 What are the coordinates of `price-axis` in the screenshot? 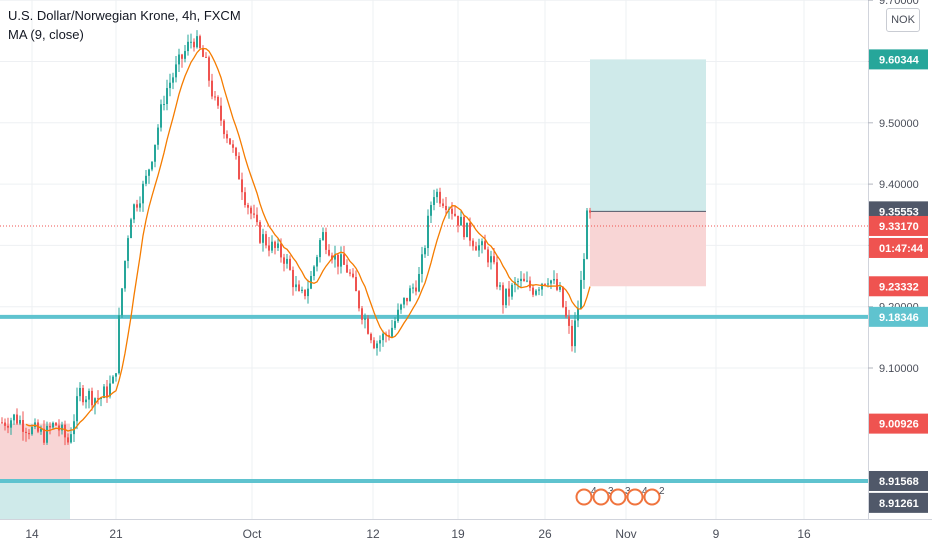 It's located at (900, 275).